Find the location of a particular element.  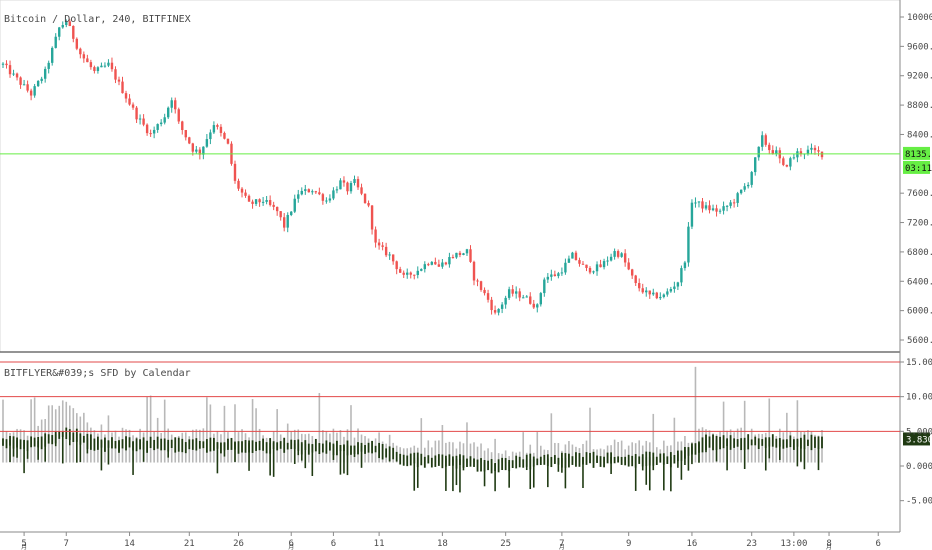

time-tick-sublabel: 月 is located at coordinates (829, 547).